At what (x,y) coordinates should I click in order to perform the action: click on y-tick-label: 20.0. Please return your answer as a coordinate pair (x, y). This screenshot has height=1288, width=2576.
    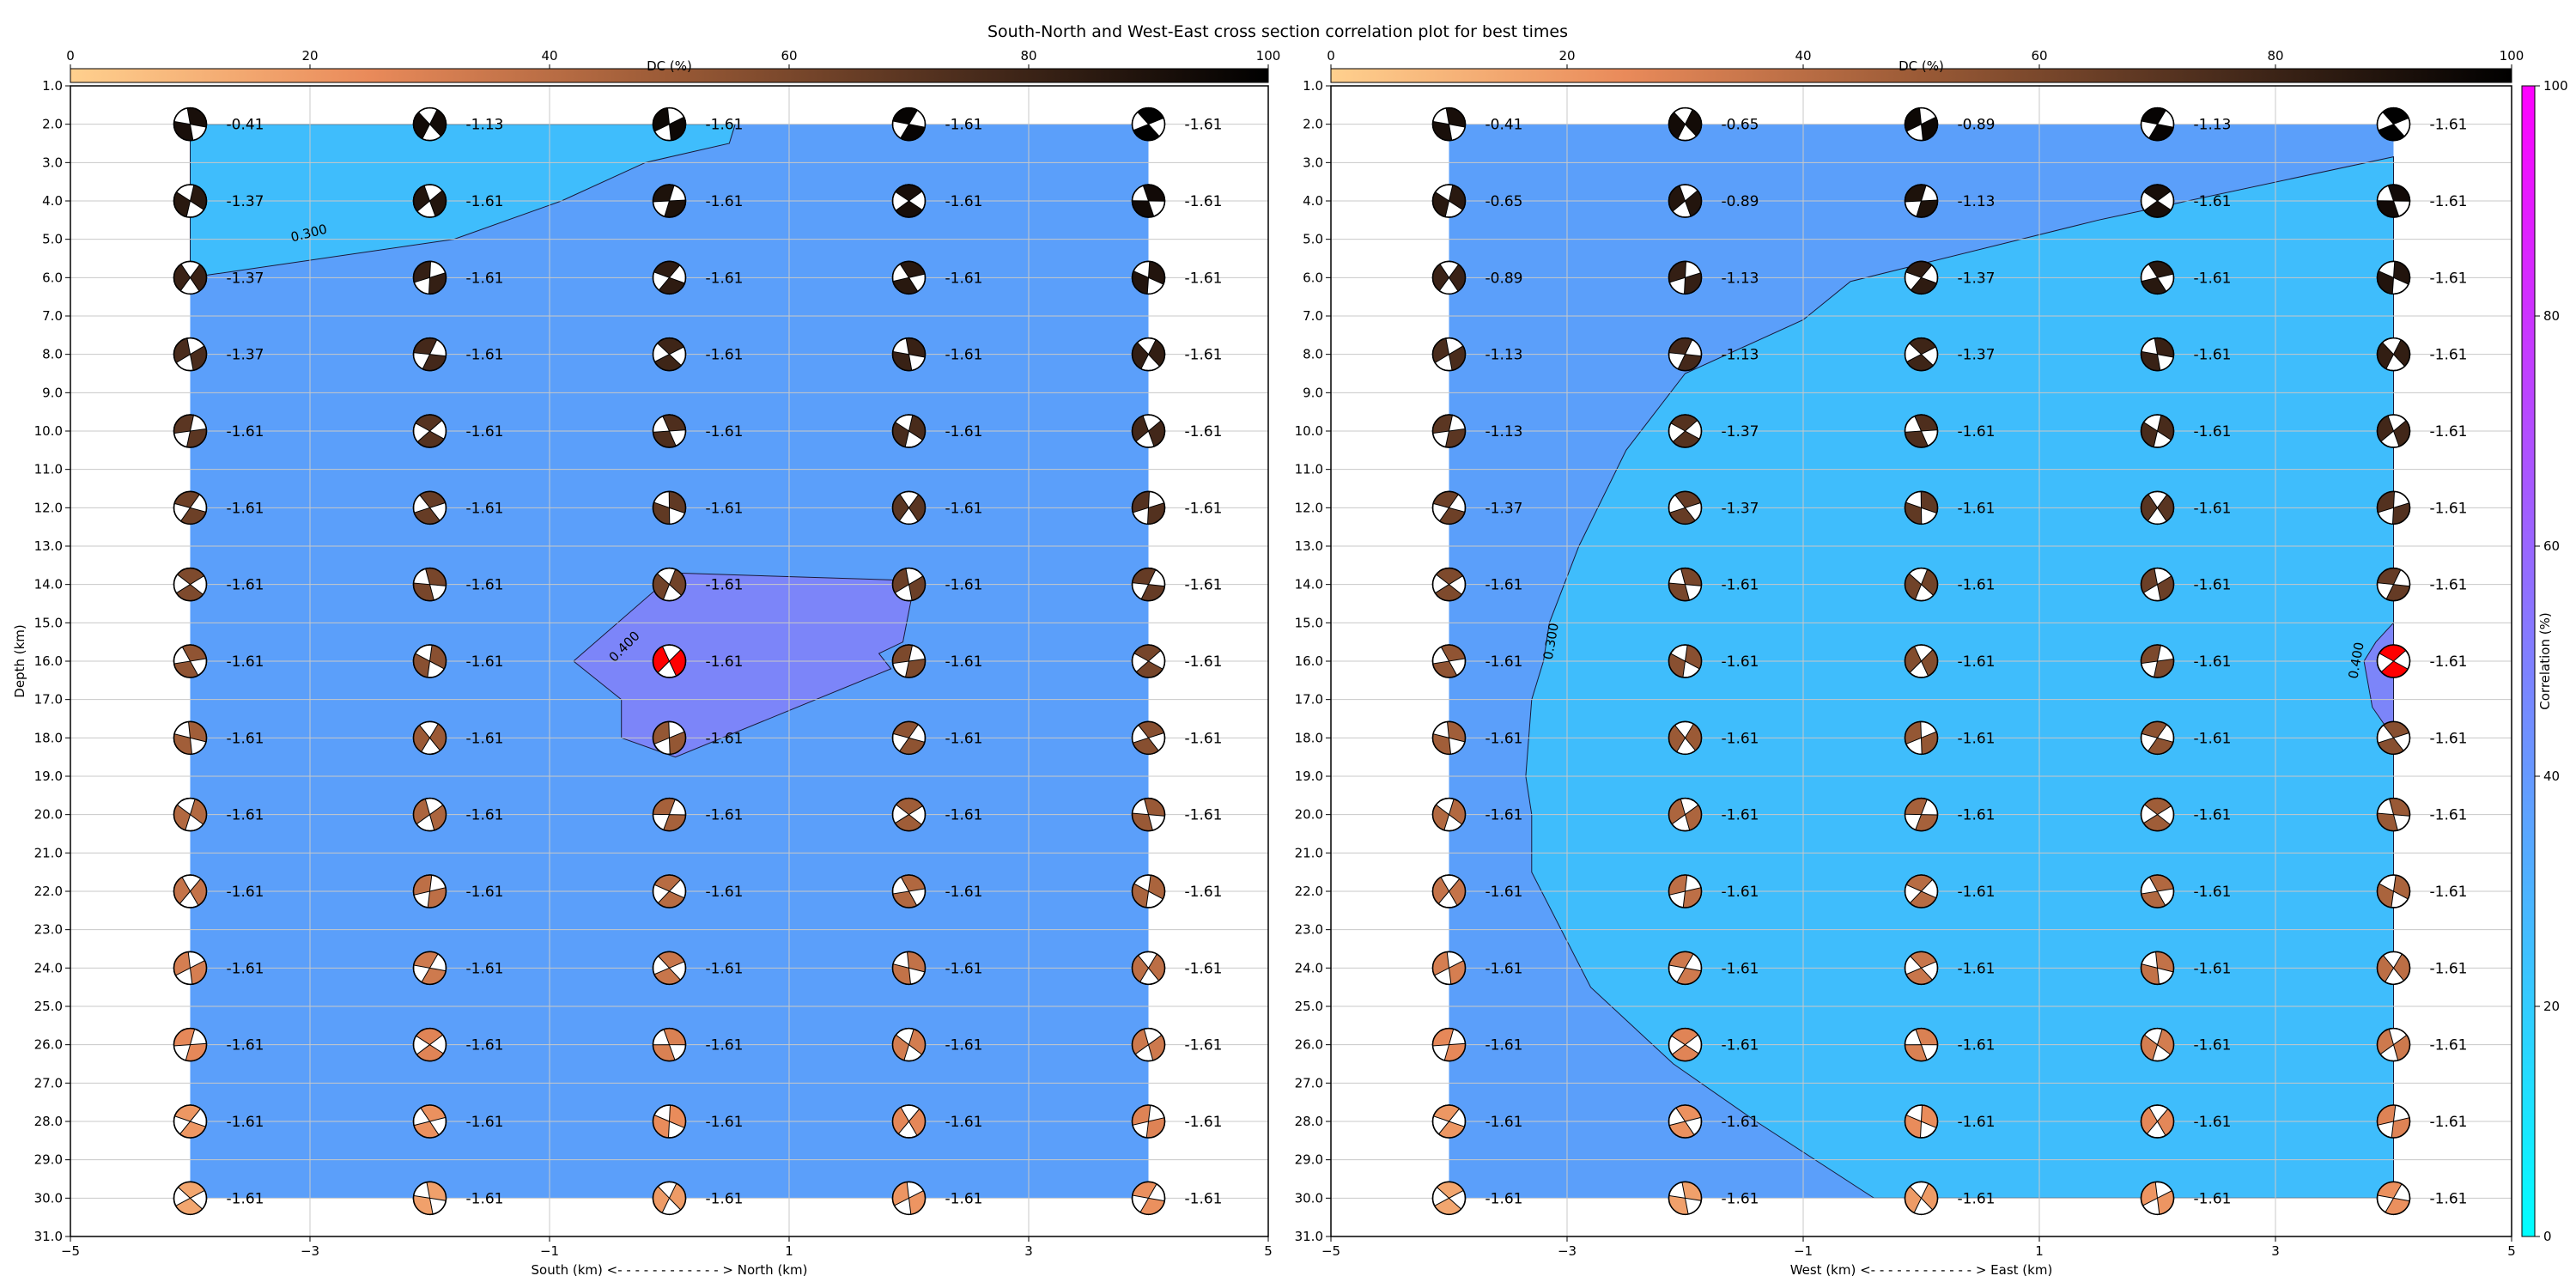
    Looking at the image, I should click on (1309, 815).